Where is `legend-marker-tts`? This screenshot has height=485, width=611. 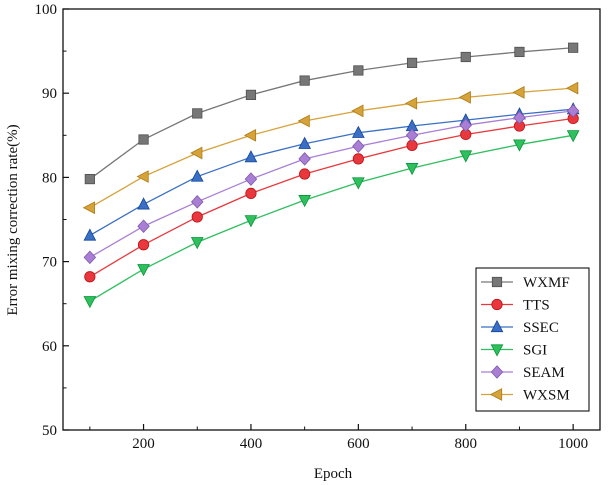
legend-marker-tts is located at coordinates (497, 304).